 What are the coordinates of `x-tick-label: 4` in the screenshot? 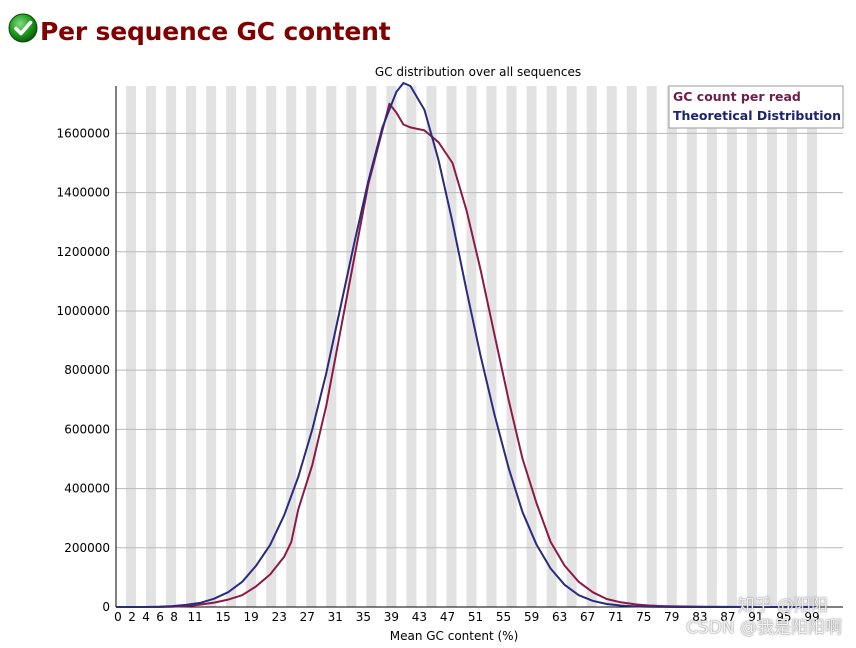 It's located at (146, 617).